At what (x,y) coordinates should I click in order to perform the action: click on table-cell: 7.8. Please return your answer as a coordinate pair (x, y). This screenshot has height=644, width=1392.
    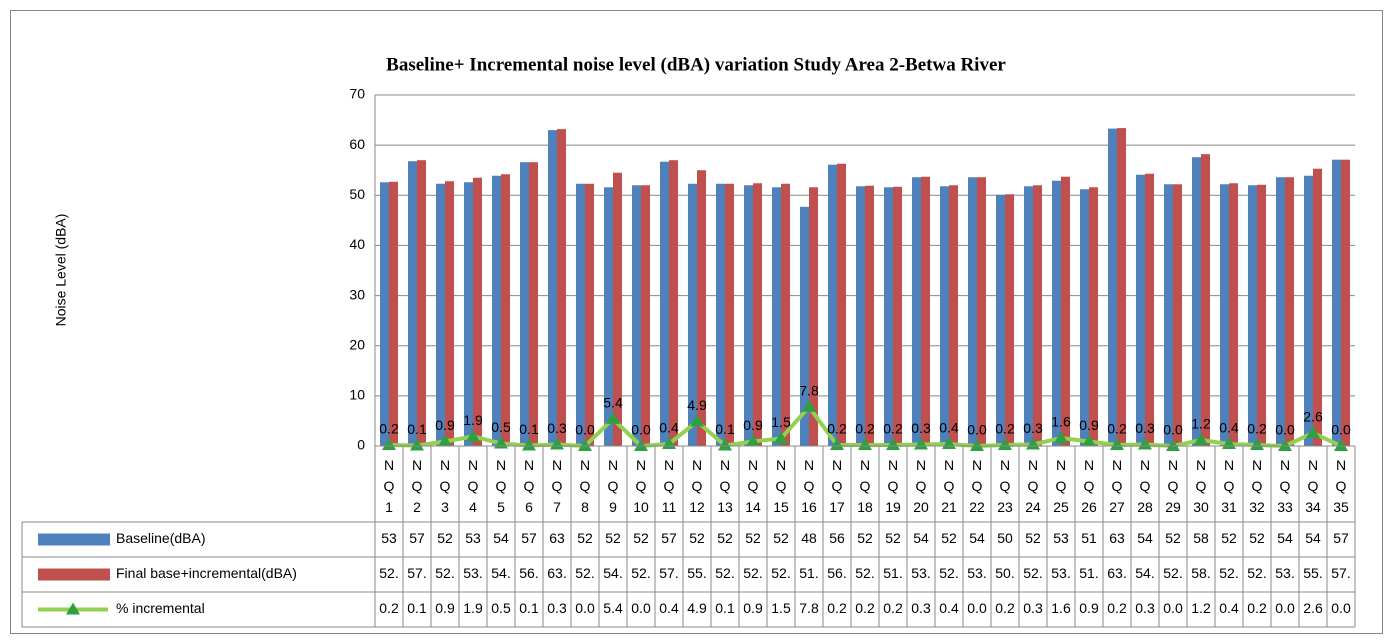
    Looking at the image, I should click on (809, 608).